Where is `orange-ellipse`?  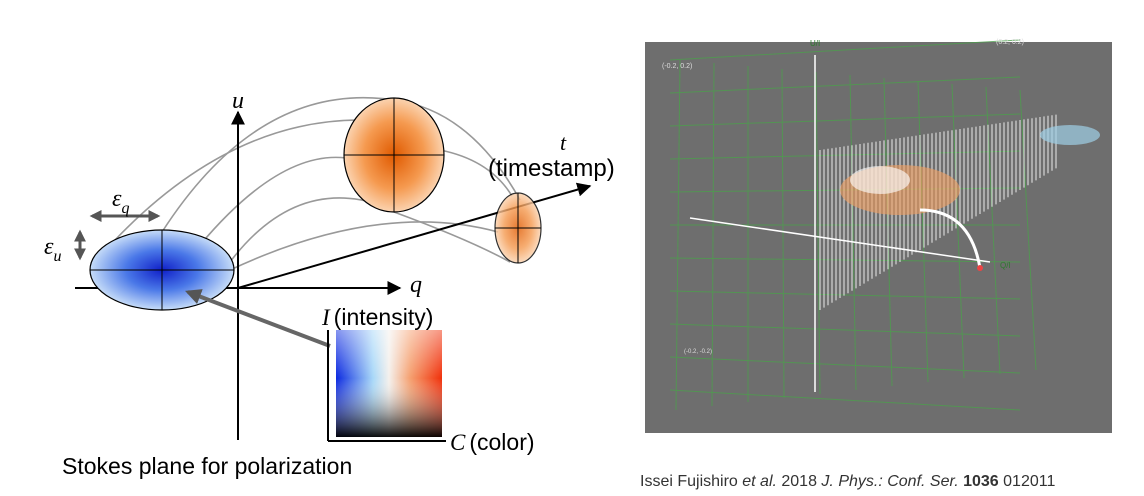
orange-ellipse is located at coordinates (394, 155).